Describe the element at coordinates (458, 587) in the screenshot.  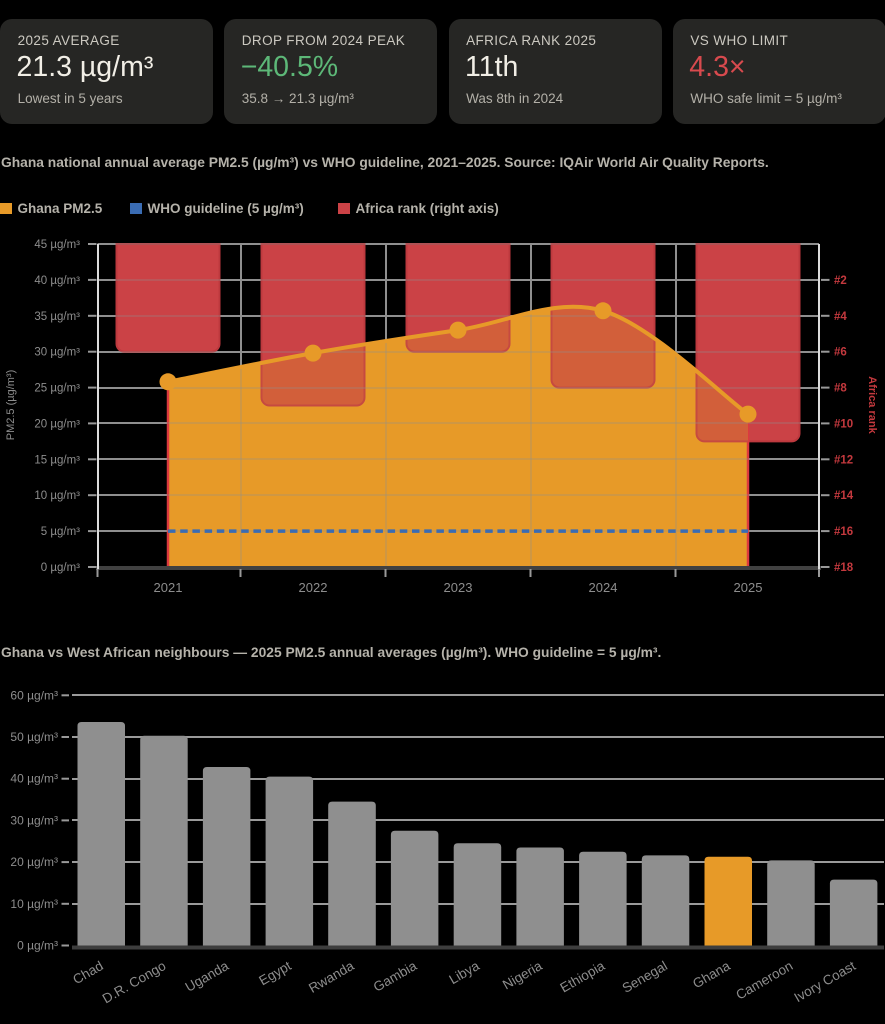
I see `svg-text: 2023` at that location.